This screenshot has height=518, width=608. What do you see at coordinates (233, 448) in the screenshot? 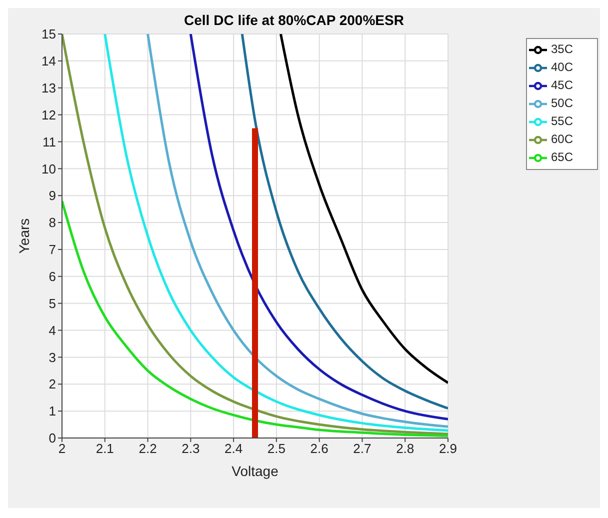
I see `x-tick-label: 2.4` at bounding box center [233, 448].